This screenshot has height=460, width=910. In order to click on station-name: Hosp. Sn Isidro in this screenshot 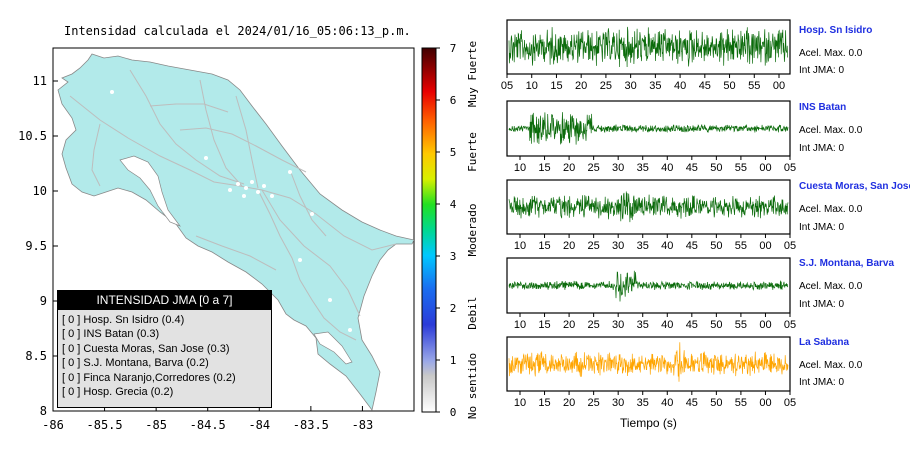, I will do `click(836, 30)`.